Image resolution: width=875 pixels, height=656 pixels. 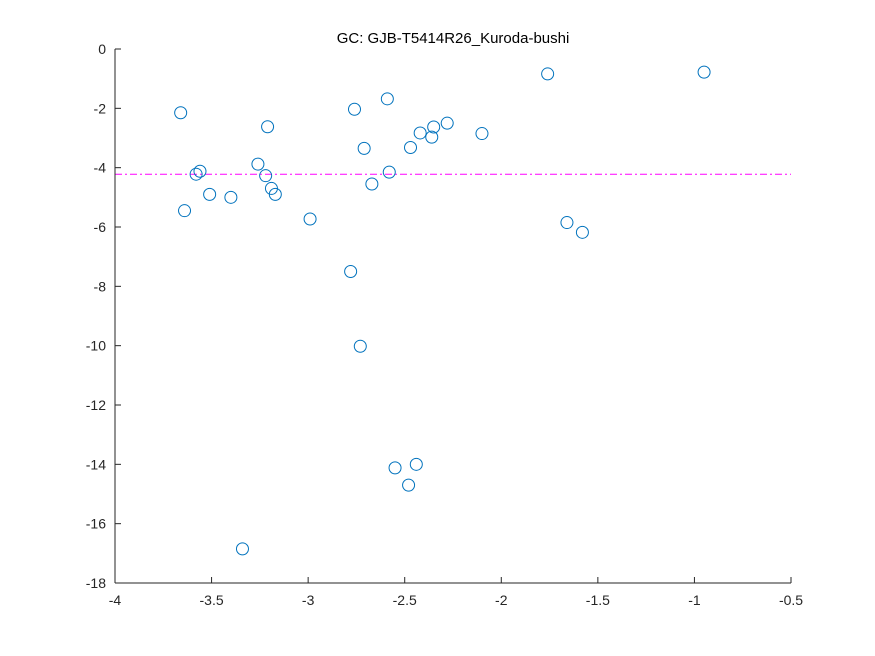 What do you see at coordinates (791, 600) in the screenshot?
I see `x-tick-label: -0.5` at bounding box center [791, 600].